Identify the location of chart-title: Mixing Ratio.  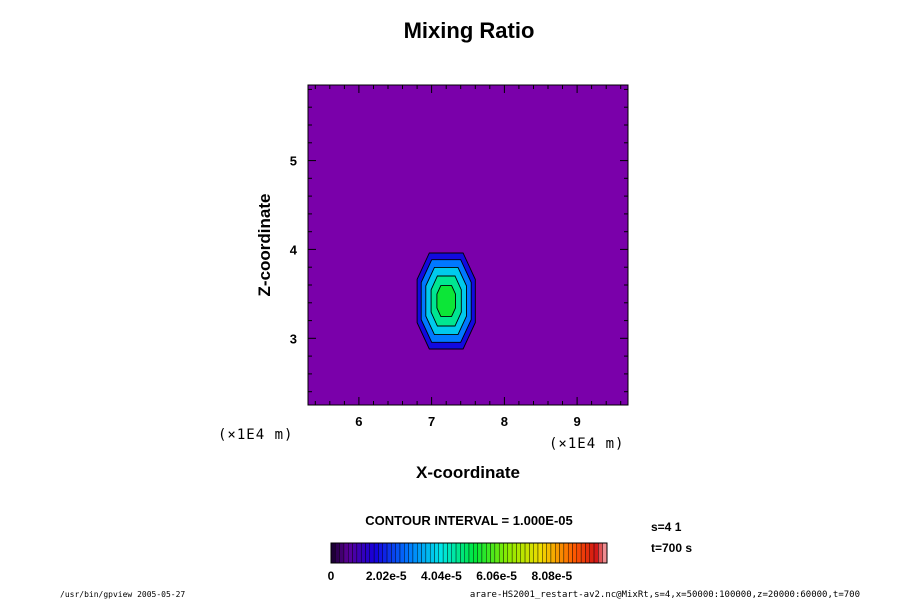
(469, 30).